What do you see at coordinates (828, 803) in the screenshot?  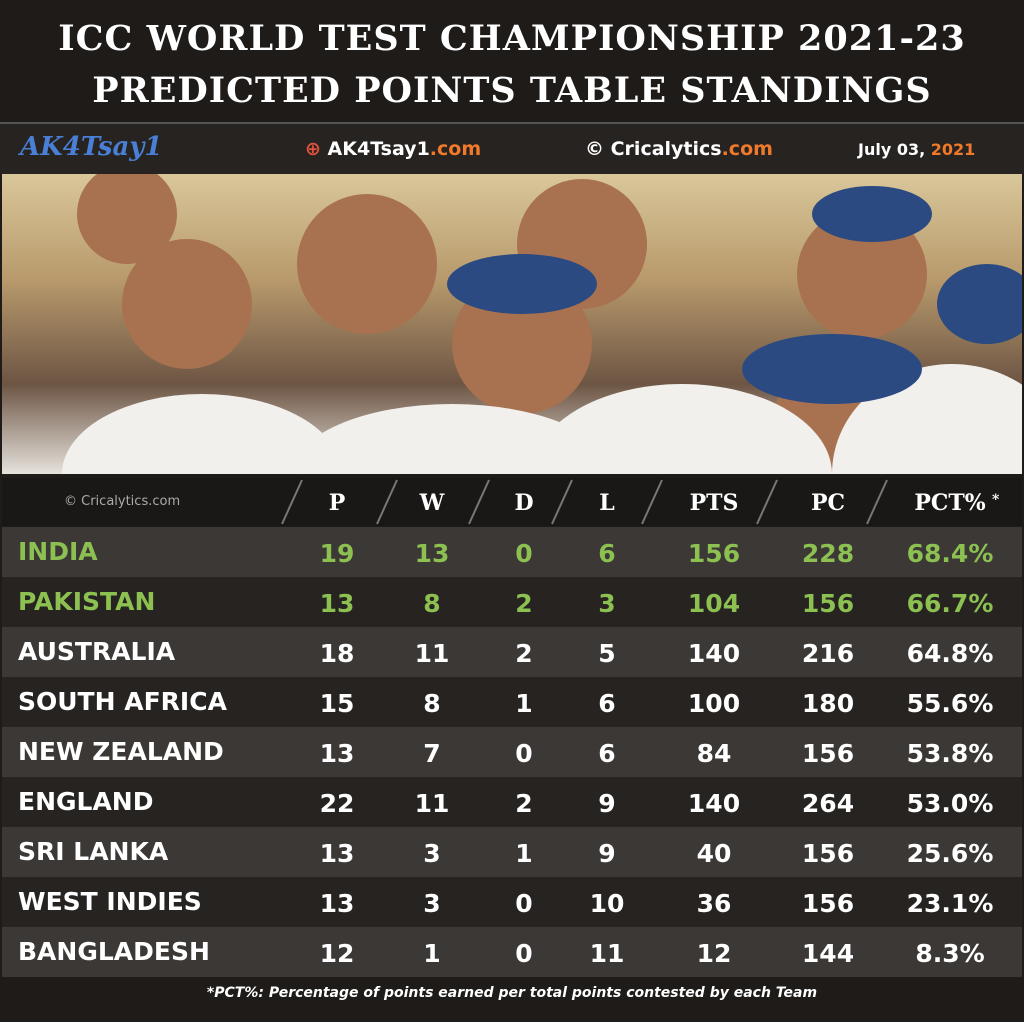 I see `table-cell: 264` at bounding box center [828, 803].